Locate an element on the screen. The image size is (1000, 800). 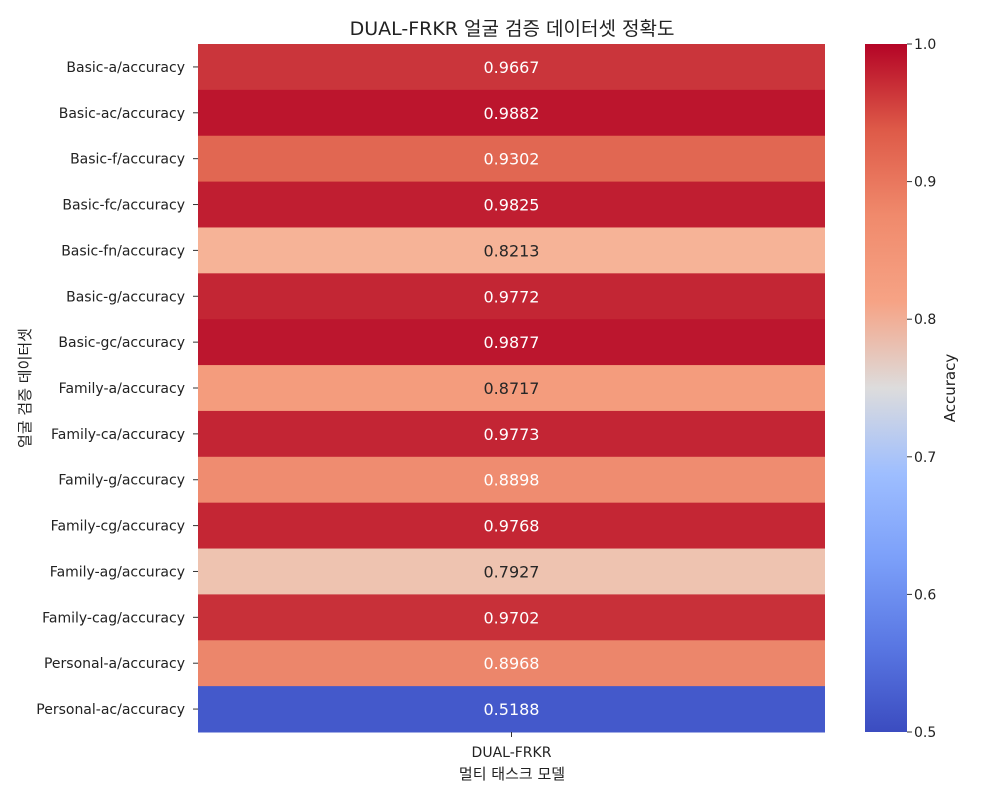
cell-value-label: 0.9877 is located at coordinates (512, 342).